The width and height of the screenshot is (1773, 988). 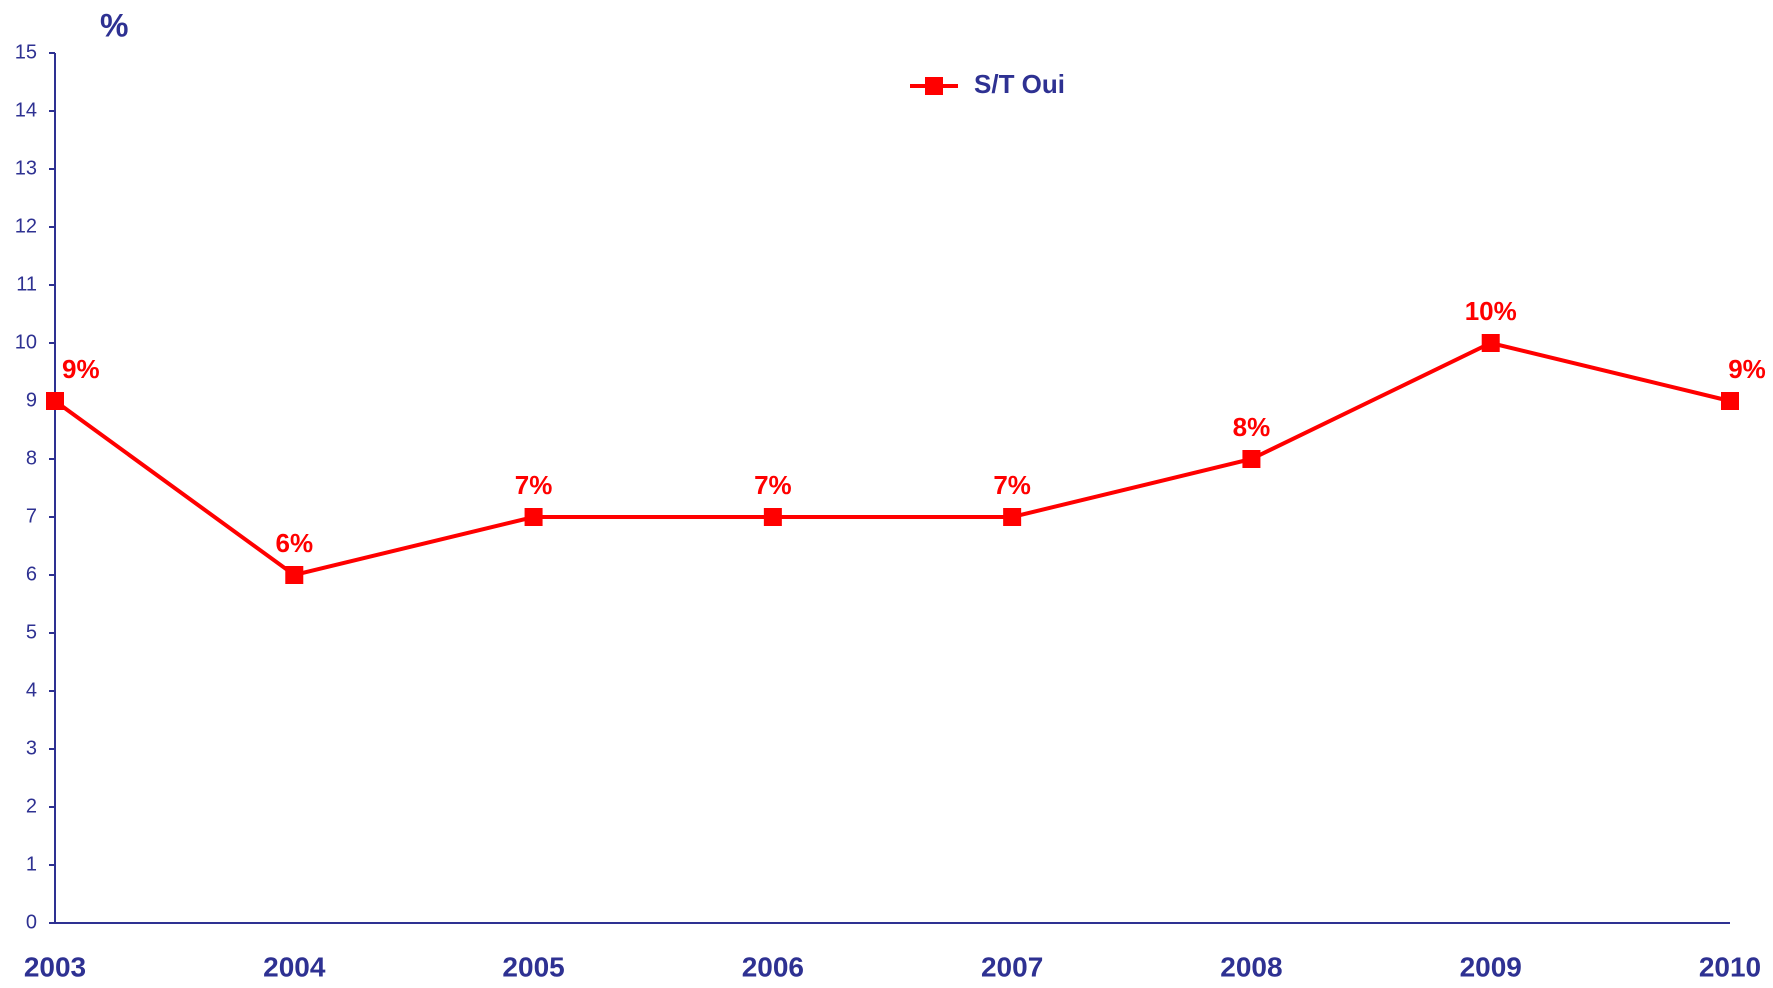 What do you see at coordinates (114, 25) in the screenshot?
I see `y-axis-label: %` at bounding box center [114, 25].